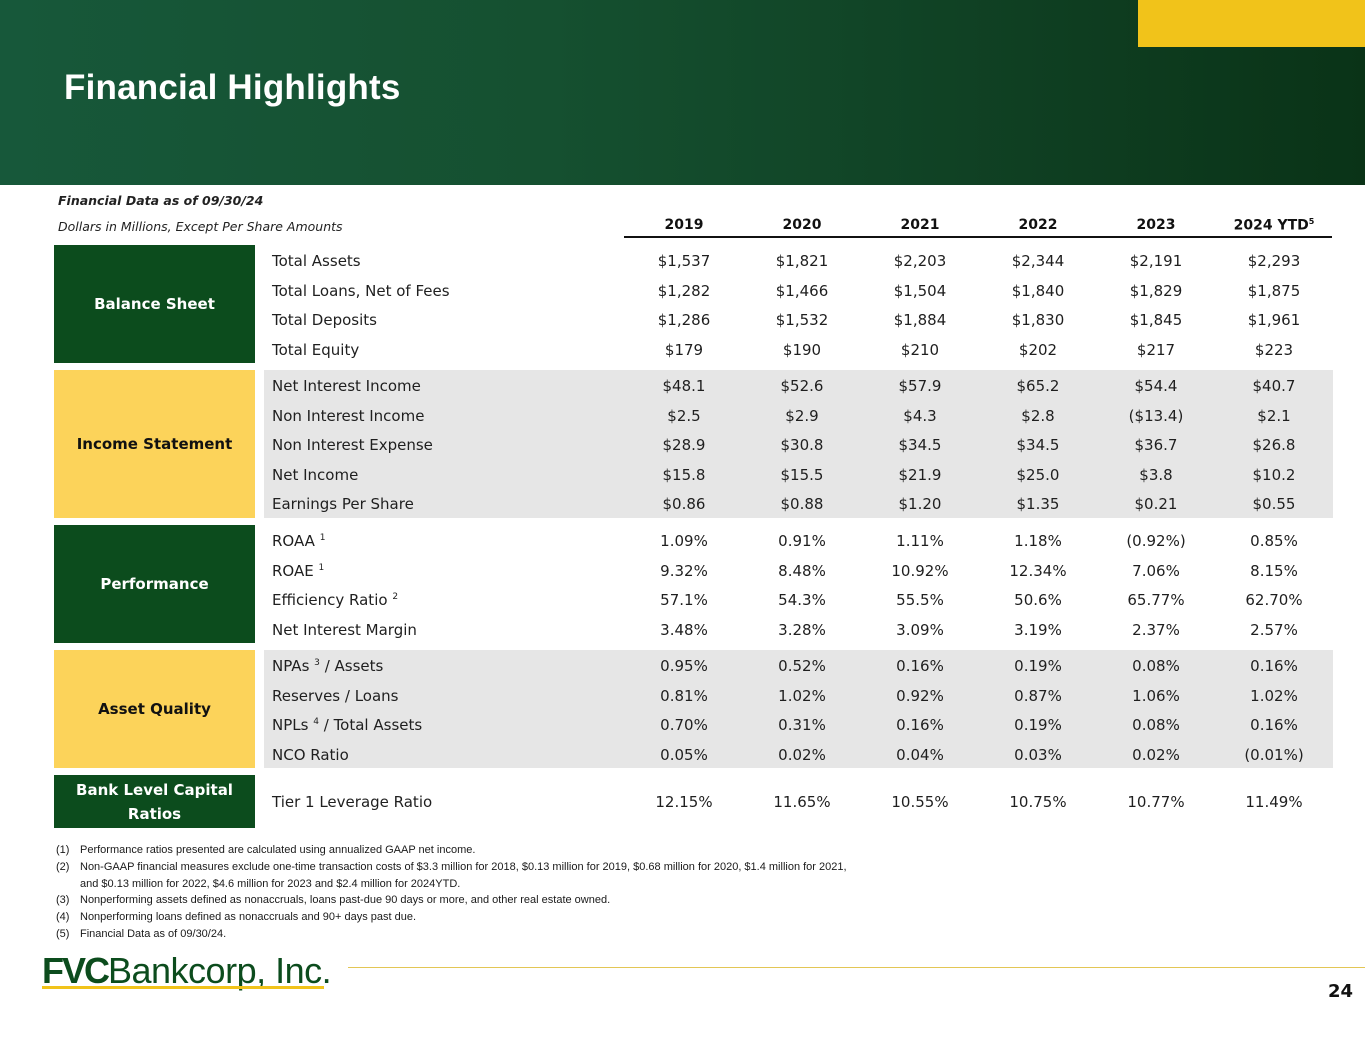  What do you see at coordinates (802, 474) in the screenshot?
I see `table-cell: $15.5` at bounding box center [802, 474].